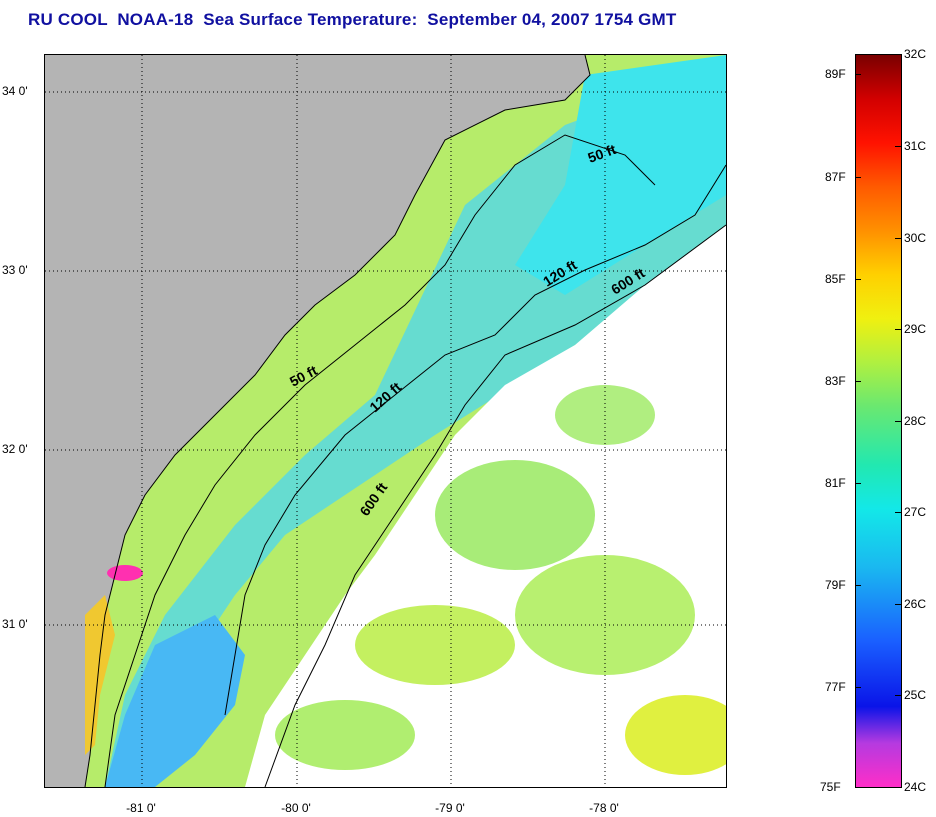 The width and height of the screenshot is (936, 817). What do you see at coordinates (296, 808) in the screenshot?
I see `lon-label-80: -80 0'` at bounding box center [296, 808].